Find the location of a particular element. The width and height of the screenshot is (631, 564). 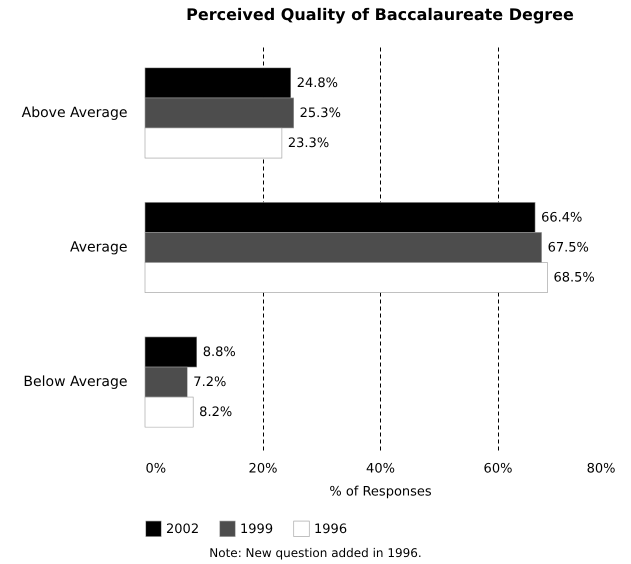

text: Note: New question added in 1996. is located at coordinates (315, 553).